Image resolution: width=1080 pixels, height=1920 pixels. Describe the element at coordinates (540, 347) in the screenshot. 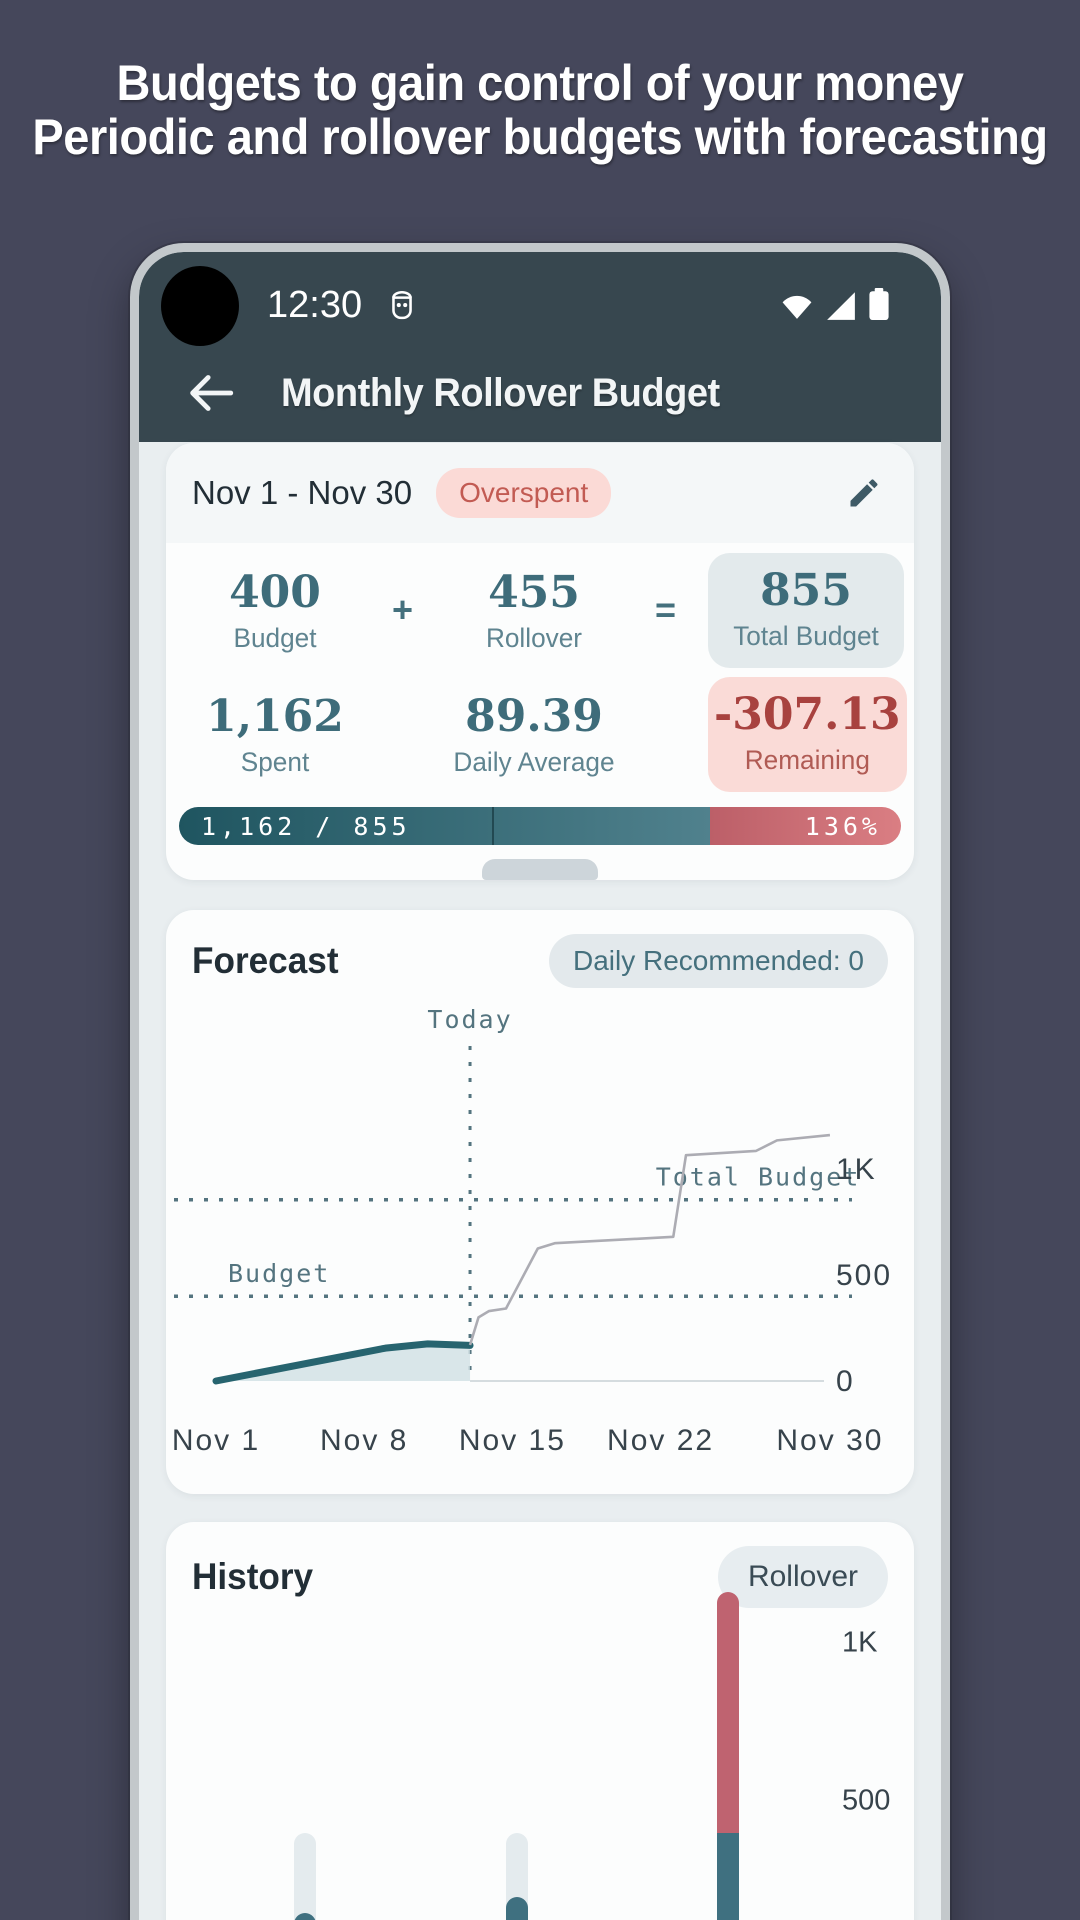

I see `status-and-app-bar: 12:30` at that location.